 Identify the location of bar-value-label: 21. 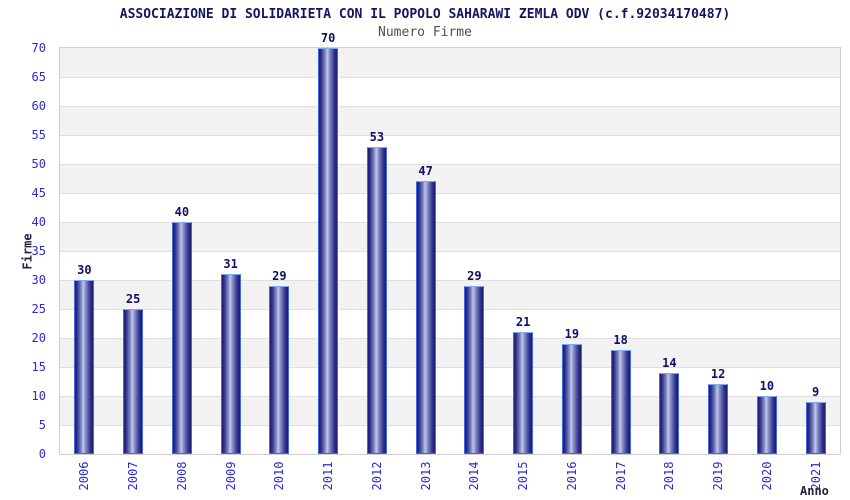
(523, 322).